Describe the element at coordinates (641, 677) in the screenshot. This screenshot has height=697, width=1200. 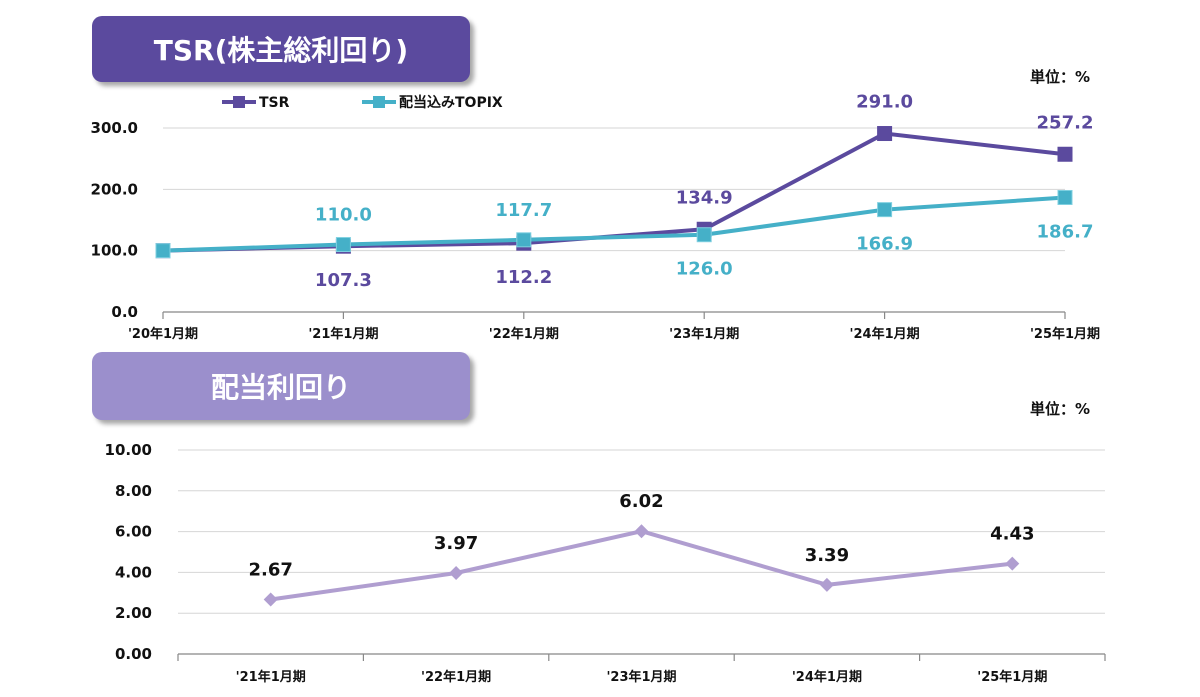
I see `dividend-x-tick-label: '23年1月期` at that location.